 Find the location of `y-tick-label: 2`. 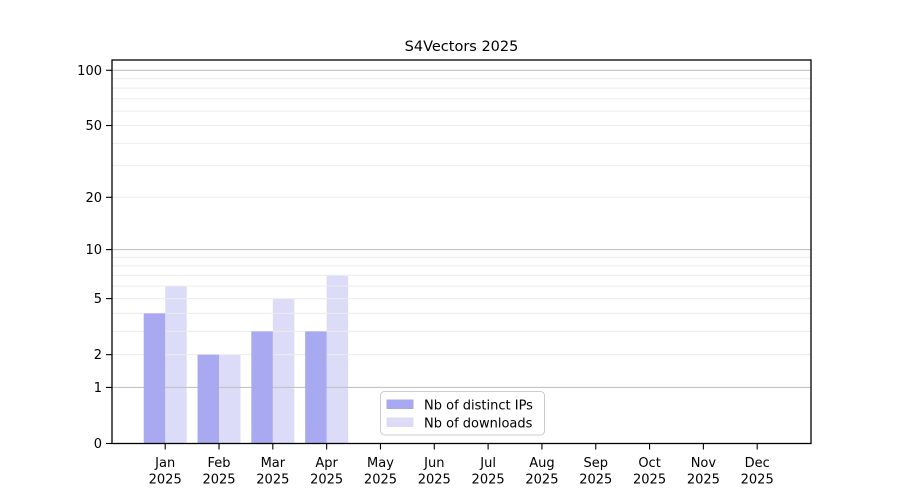

y-tick-label: 2 is located at coordinates (98, 355).